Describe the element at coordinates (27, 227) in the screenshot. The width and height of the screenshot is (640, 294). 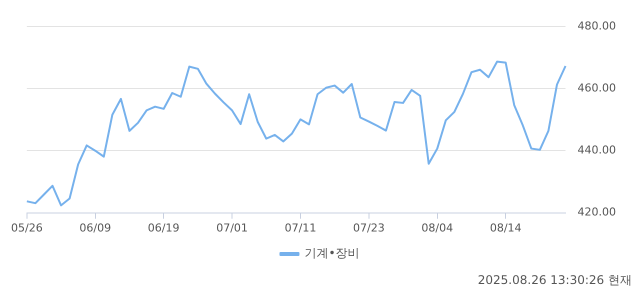
I see `x-tick-label: 05/26` at that location.